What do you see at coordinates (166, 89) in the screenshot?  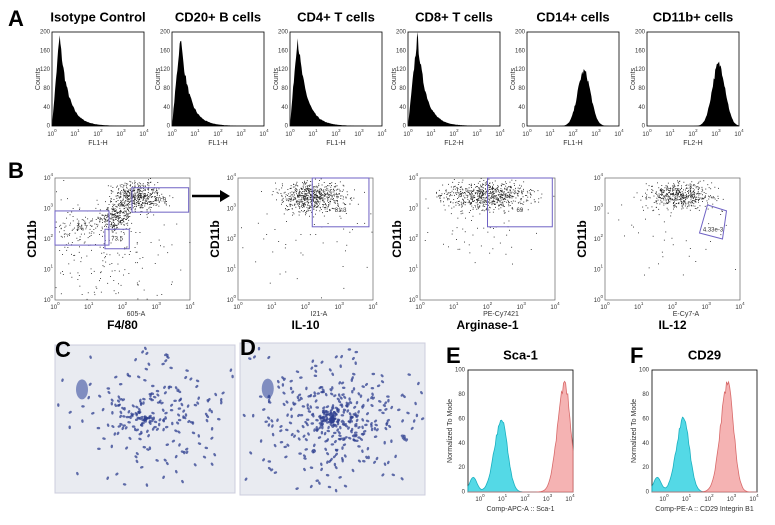 I see `y-tick-label: 80` at bounding box center [166, 89].